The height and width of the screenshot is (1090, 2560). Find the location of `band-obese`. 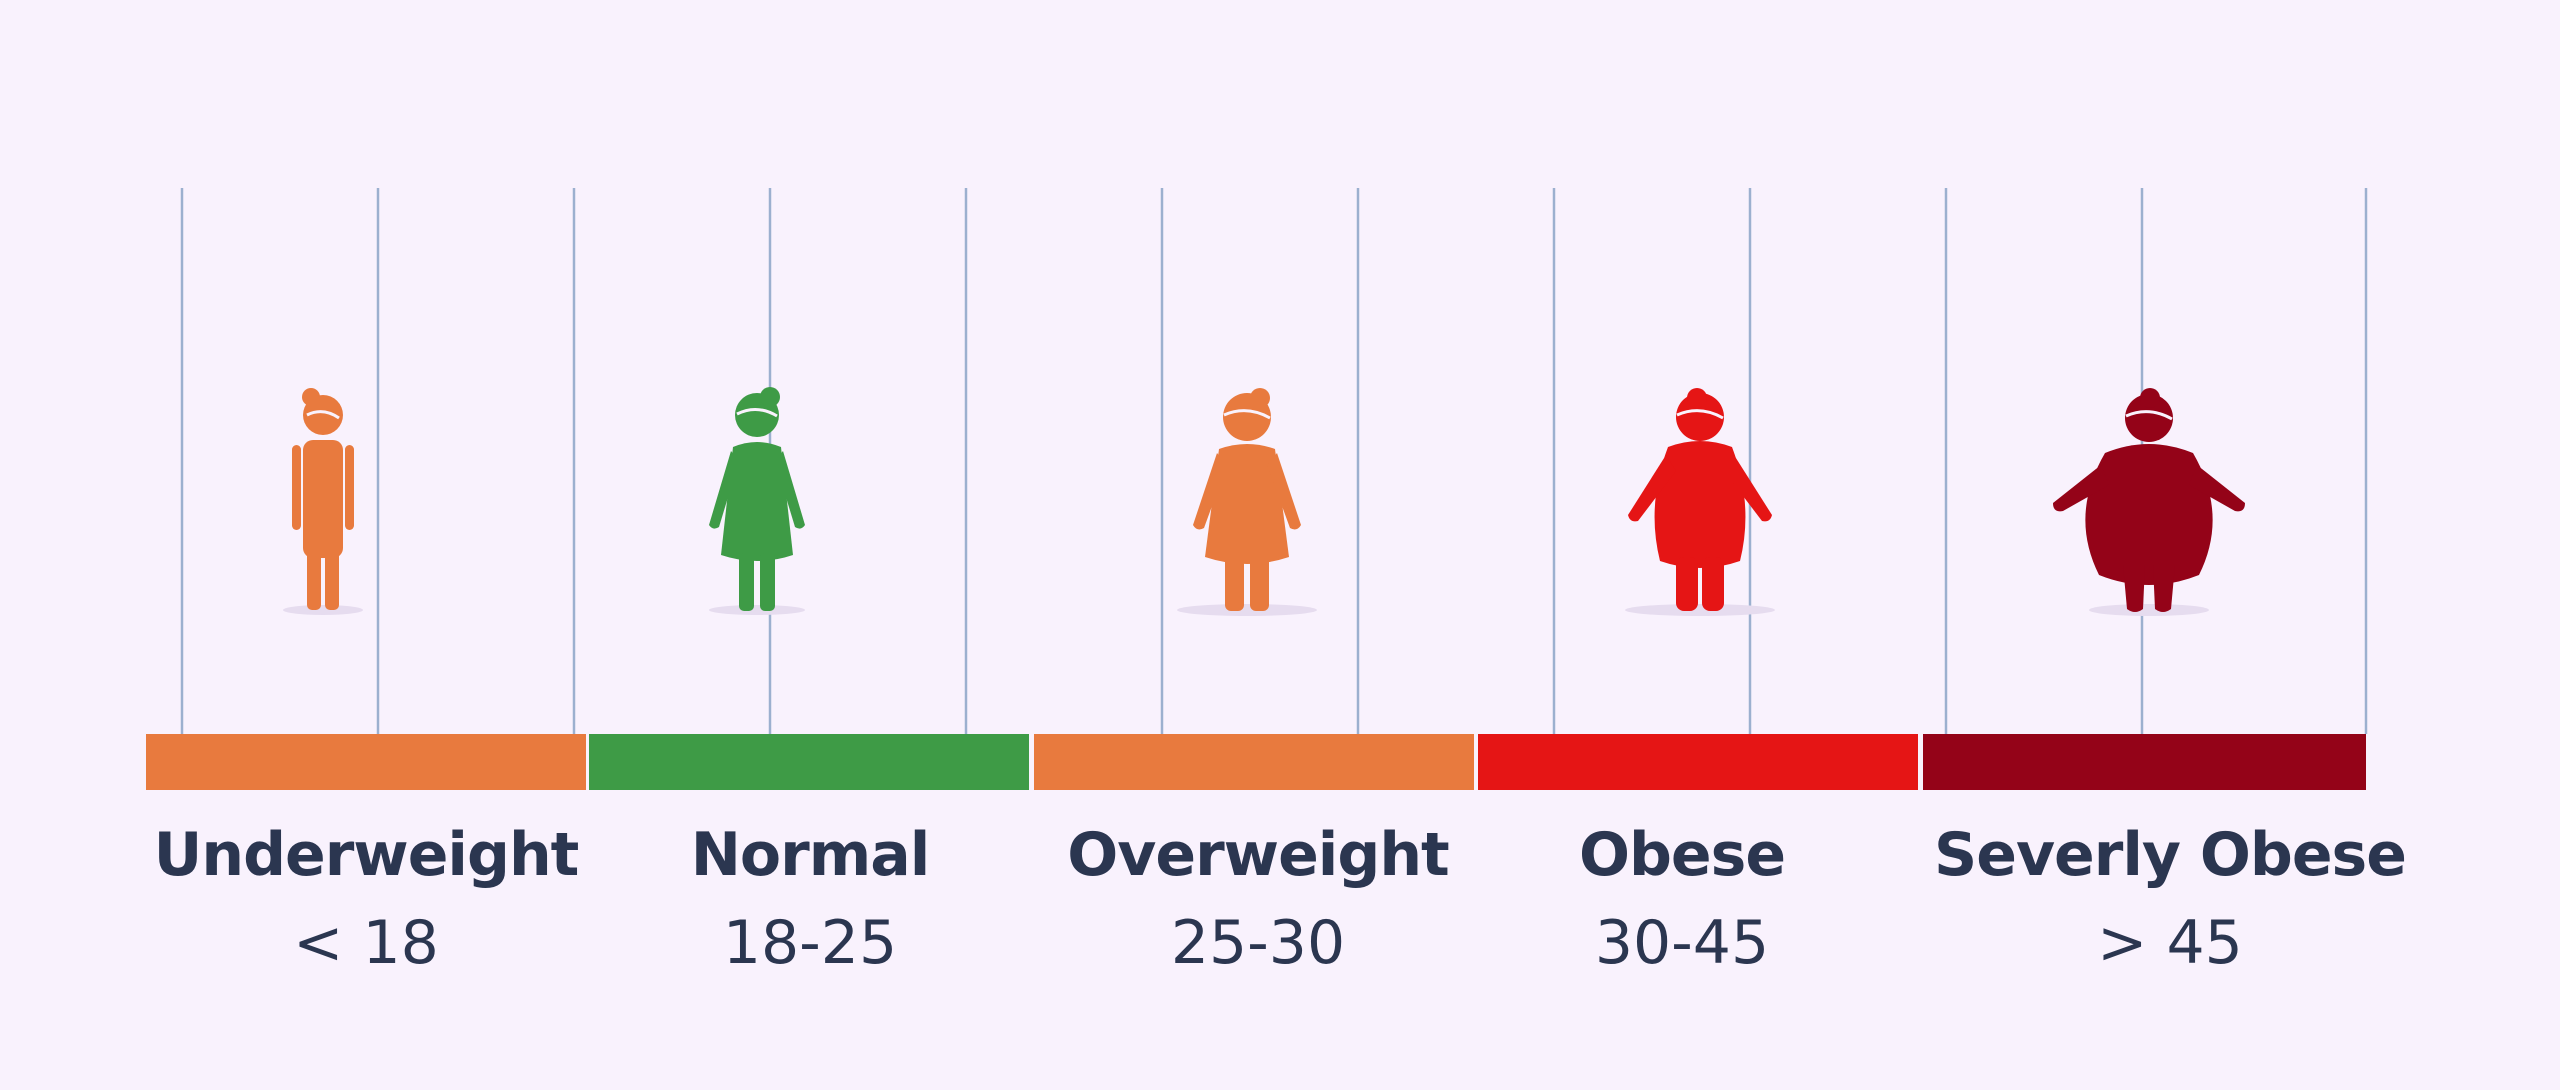

band-obese is located at coordinates (1698, 762).